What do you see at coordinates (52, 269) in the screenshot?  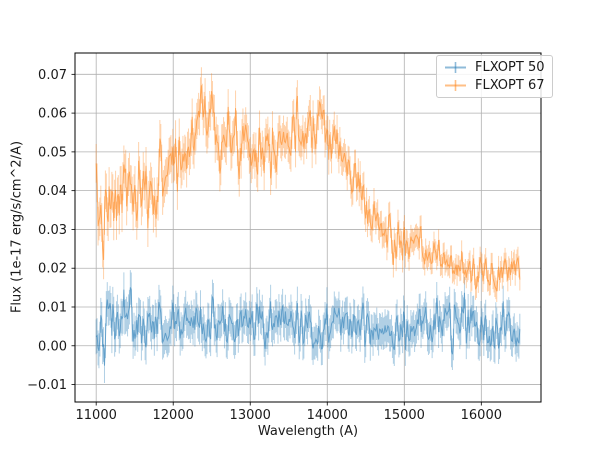 I see `y-tick-label: 0.02` at bounding box center [52, 269].